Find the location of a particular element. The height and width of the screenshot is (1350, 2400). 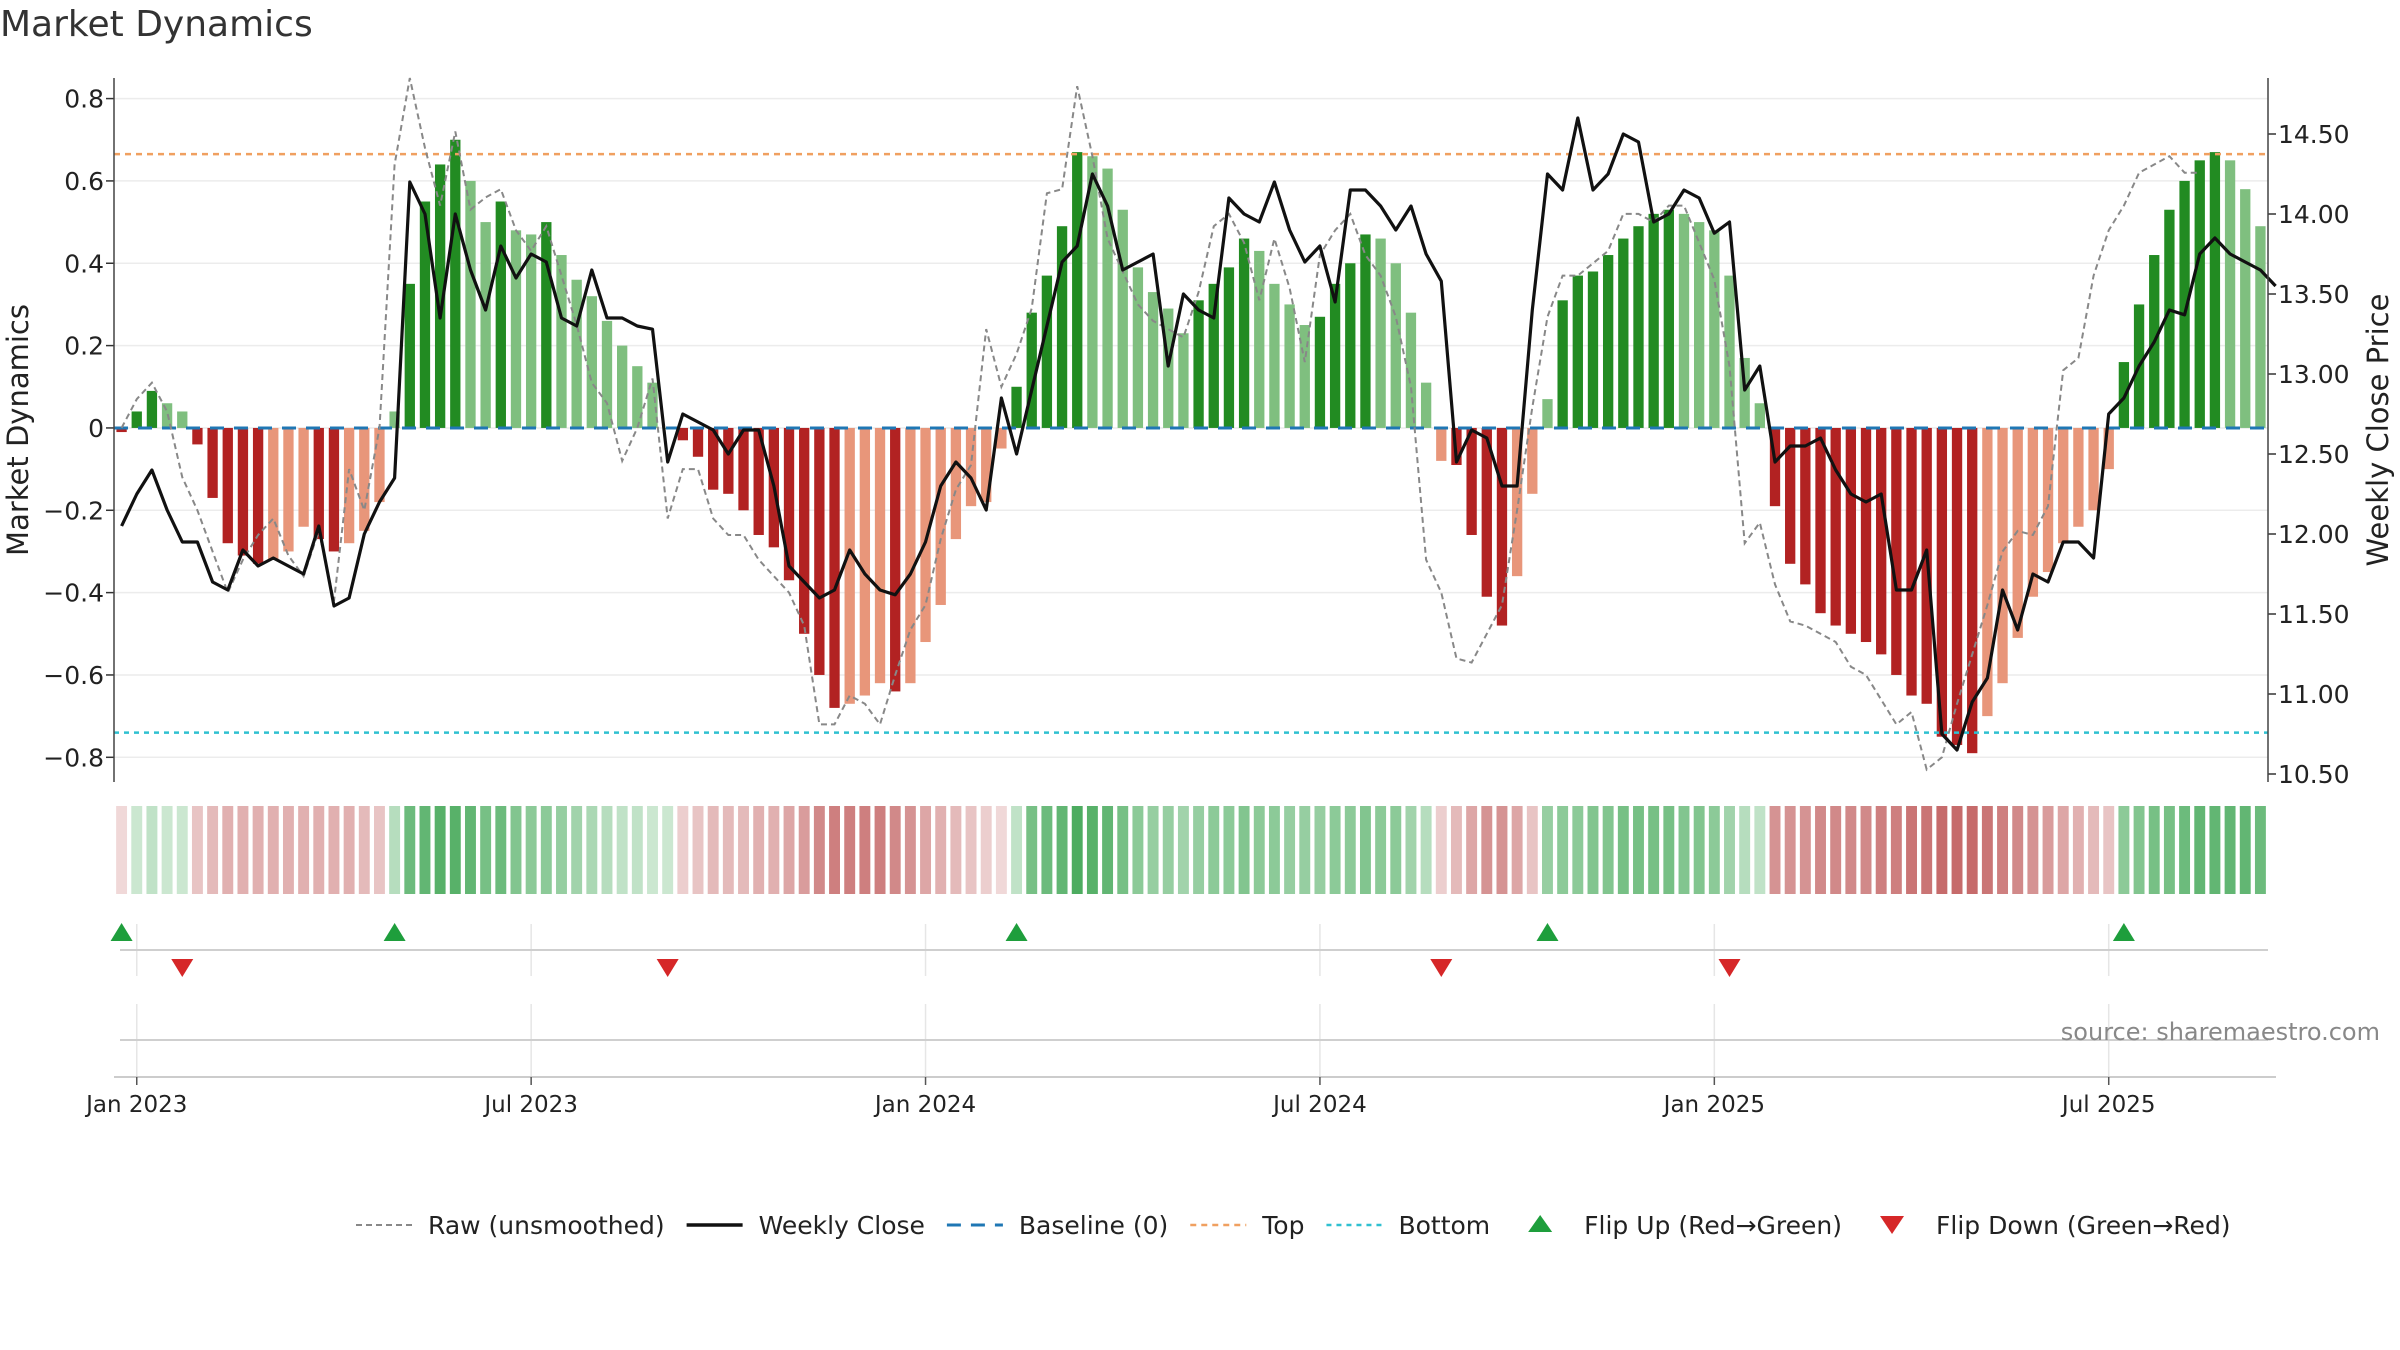

x-tick-label: Jan 2024 is located at coordinates (924, 1105).